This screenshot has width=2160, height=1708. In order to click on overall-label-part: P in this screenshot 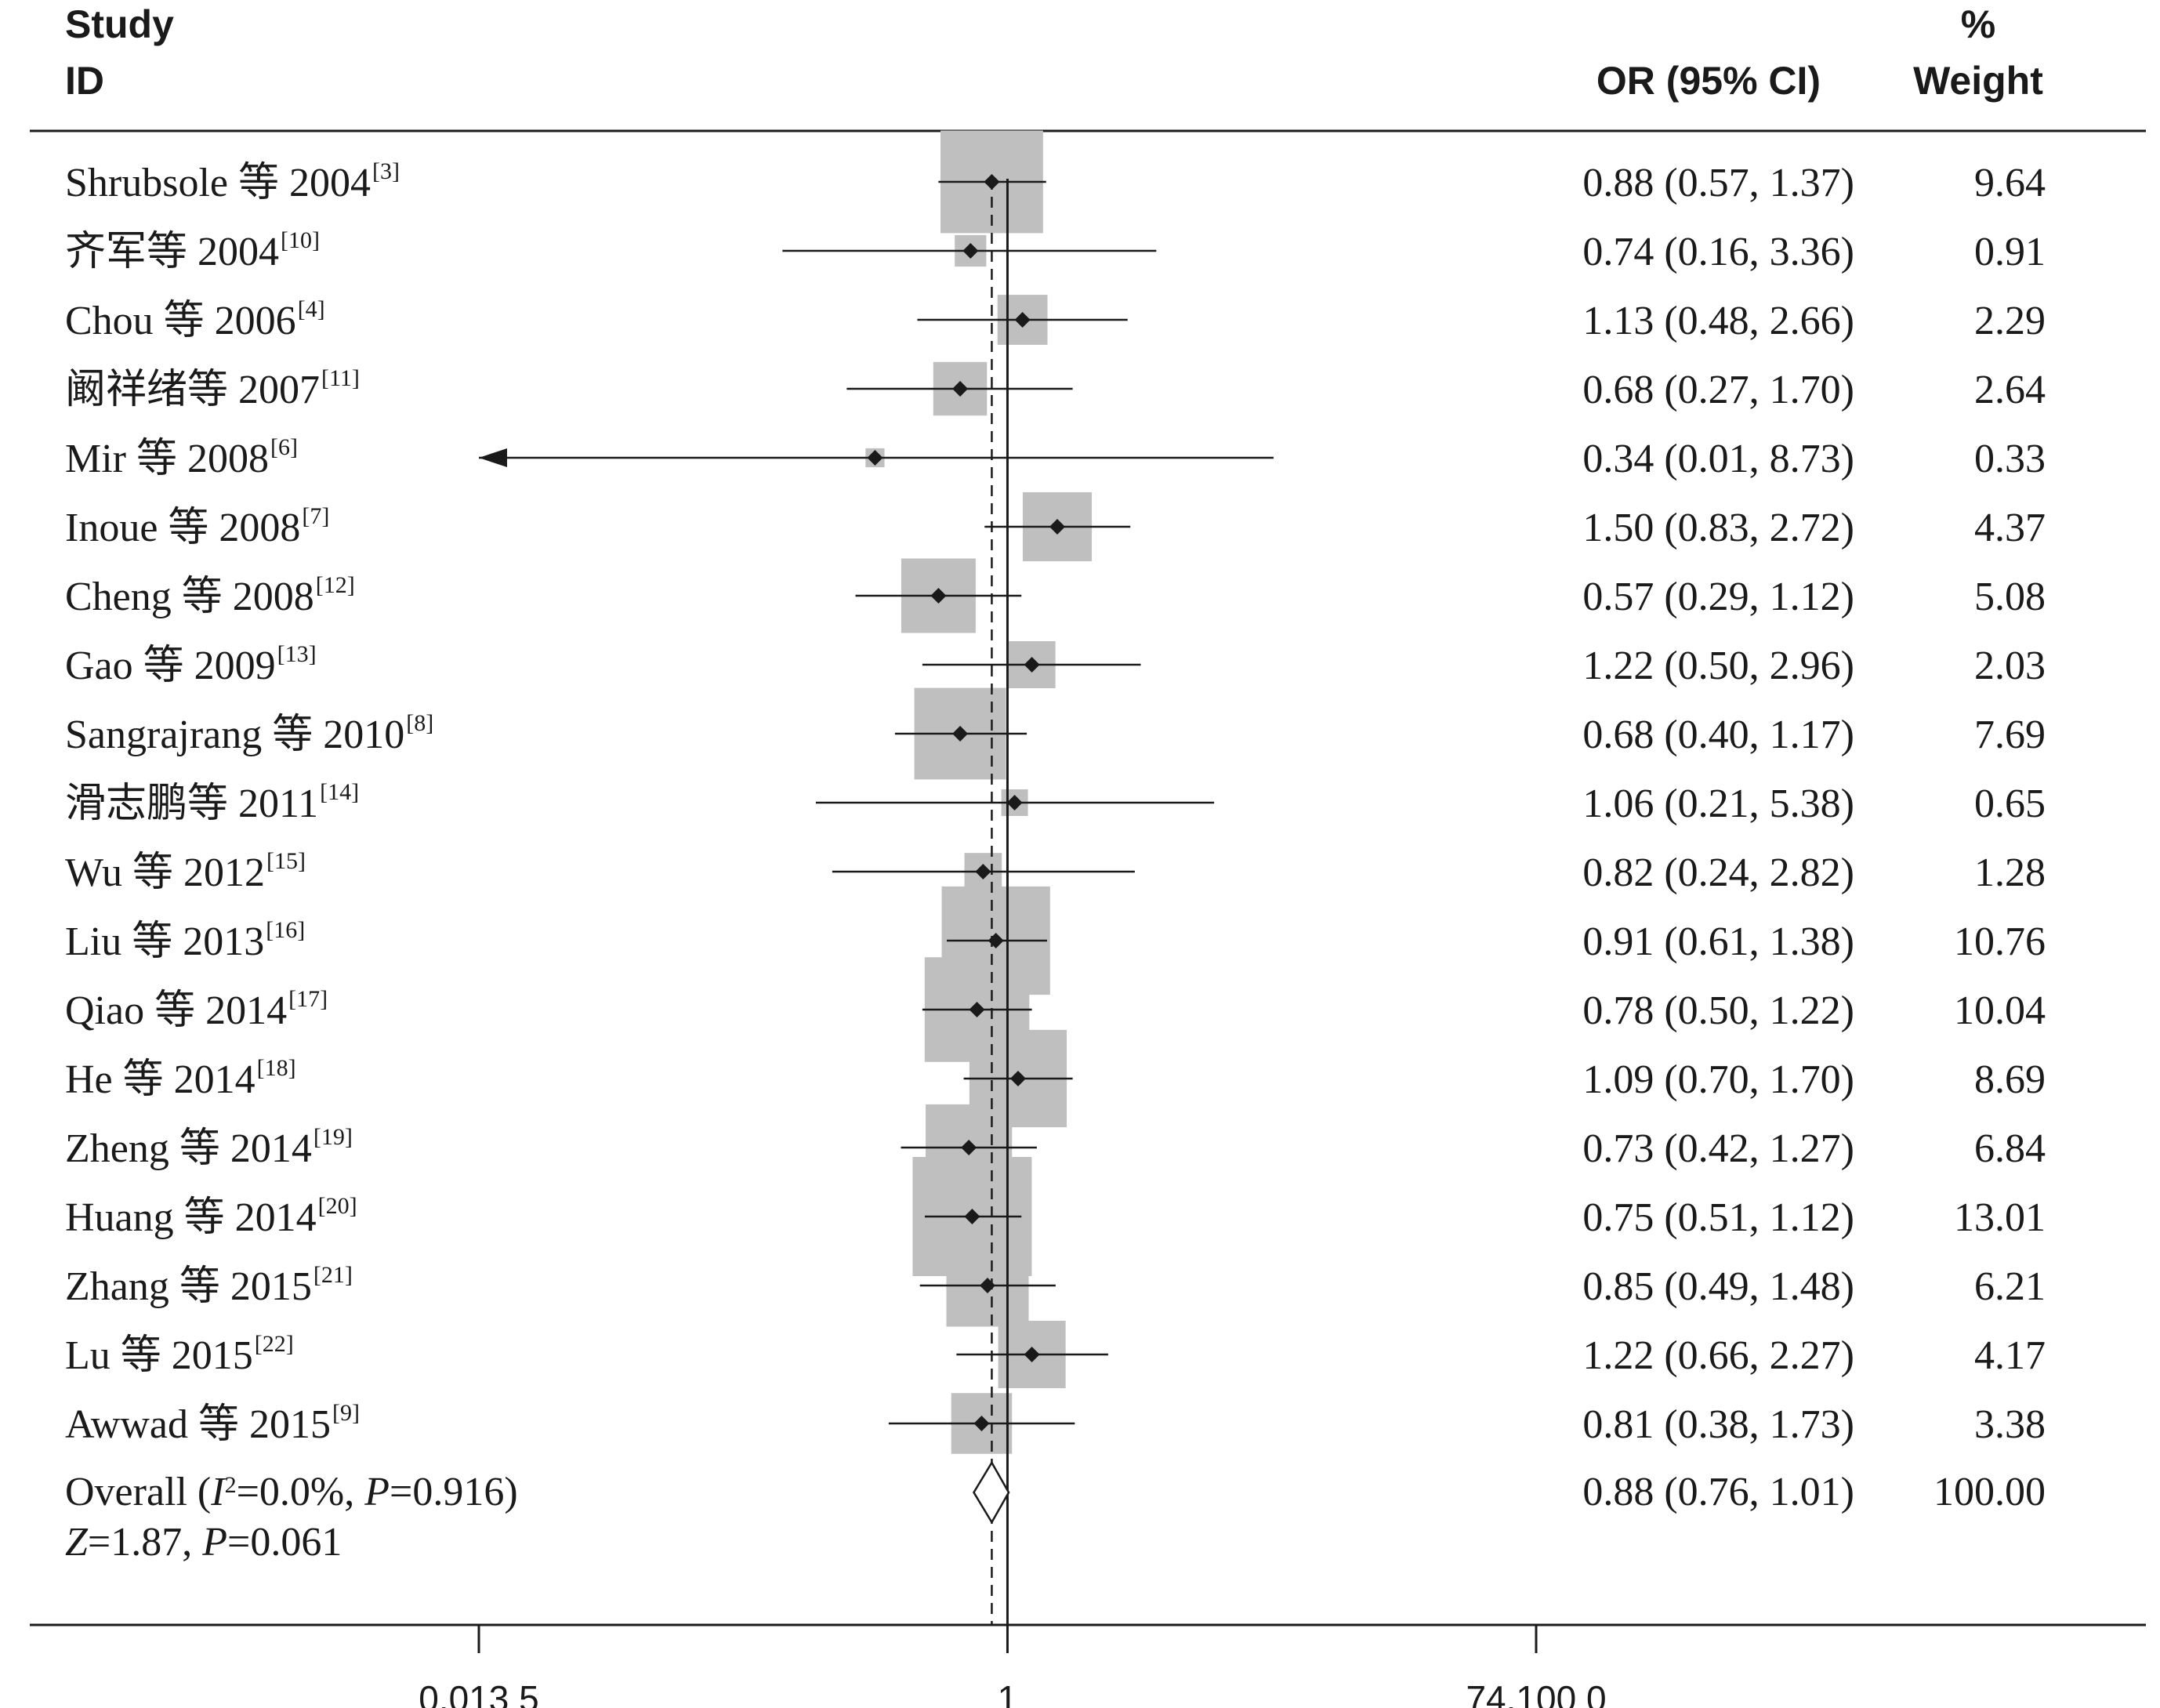, I will do `click(377, 1492)`.